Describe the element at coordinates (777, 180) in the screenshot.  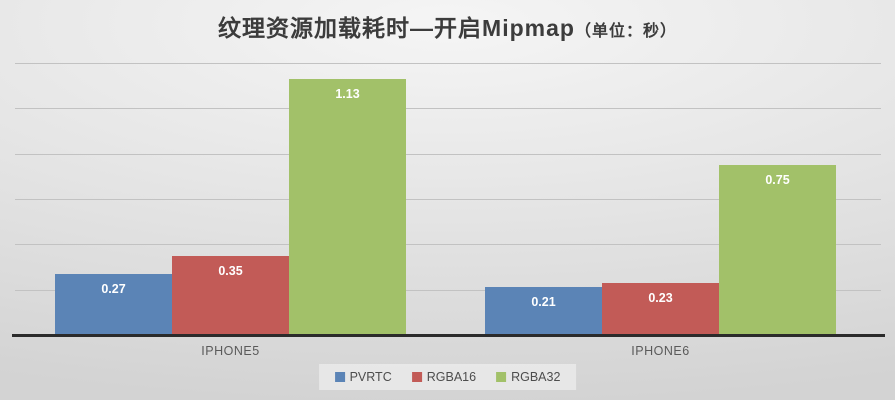
I see `value-label-rgba32-iphone6: 0.75` at that location.